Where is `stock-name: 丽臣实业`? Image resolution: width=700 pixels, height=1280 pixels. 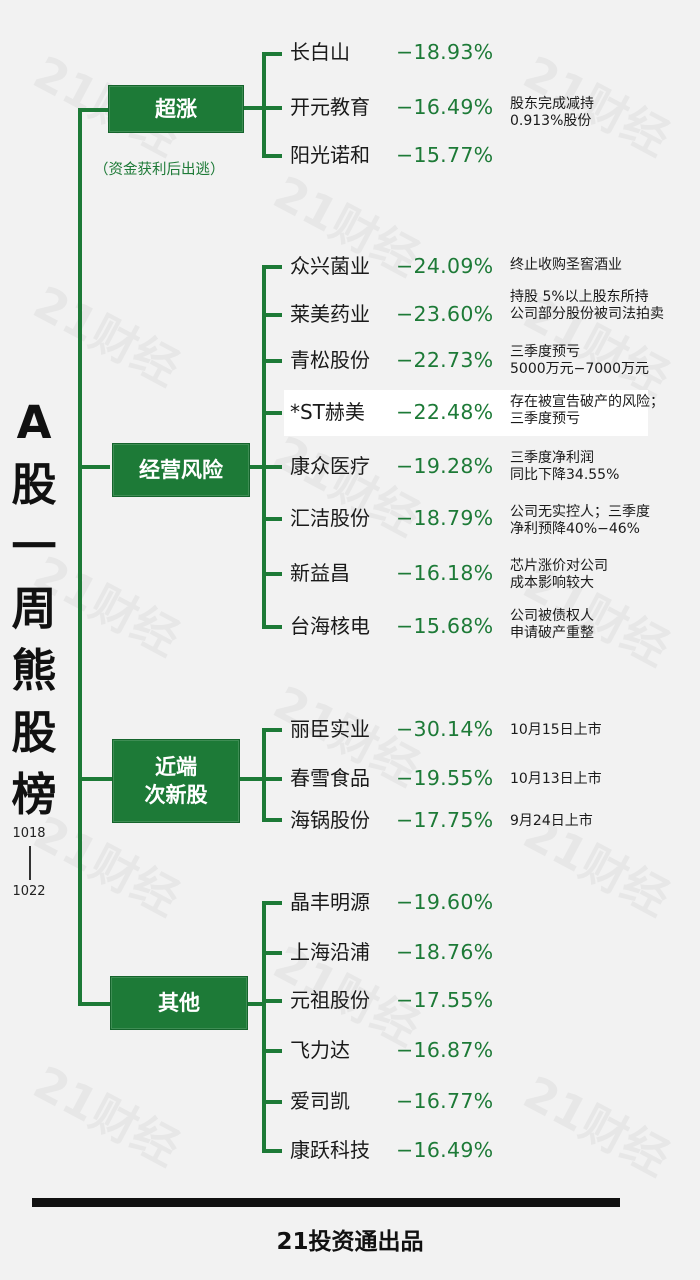
stock-name: 丽臣实业 is located at coordinates (330, 729).